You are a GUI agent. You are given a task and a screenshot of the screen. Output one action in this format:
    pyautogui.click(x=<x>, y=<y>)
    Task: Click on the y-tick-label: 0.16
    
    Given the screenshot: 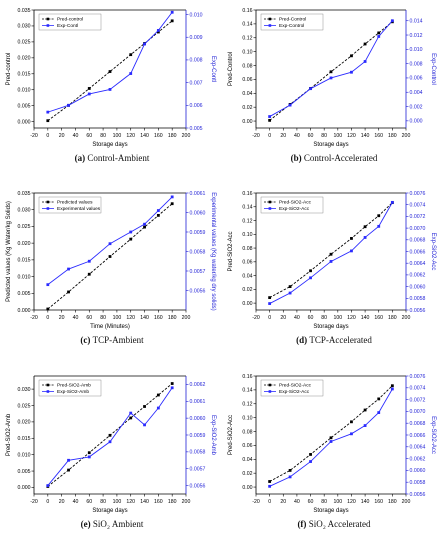 What is the action you would take?
    pyautogui.click(x=247, y=11)
    